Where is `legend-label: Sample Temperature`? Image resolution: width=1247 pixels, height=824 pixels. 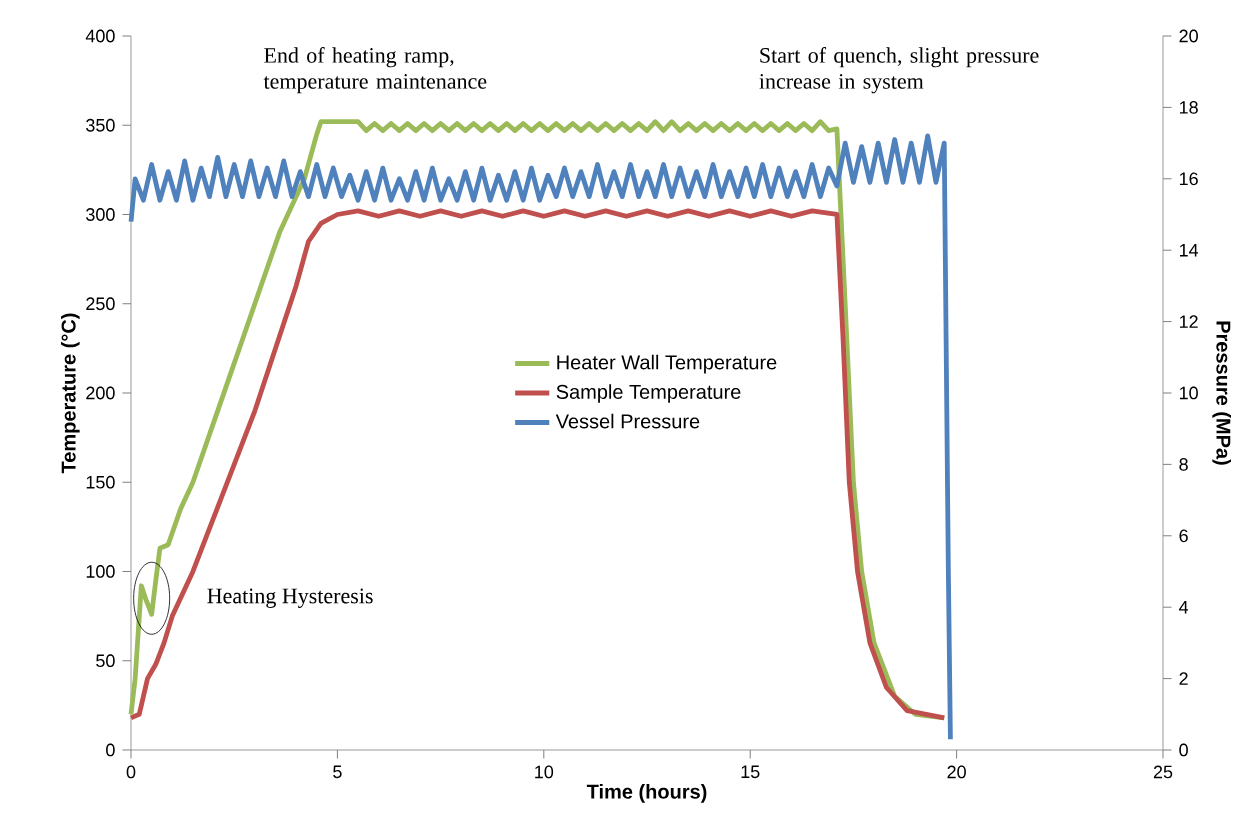
legend-label: Sample Temperature is located at coordinates (648, 393).